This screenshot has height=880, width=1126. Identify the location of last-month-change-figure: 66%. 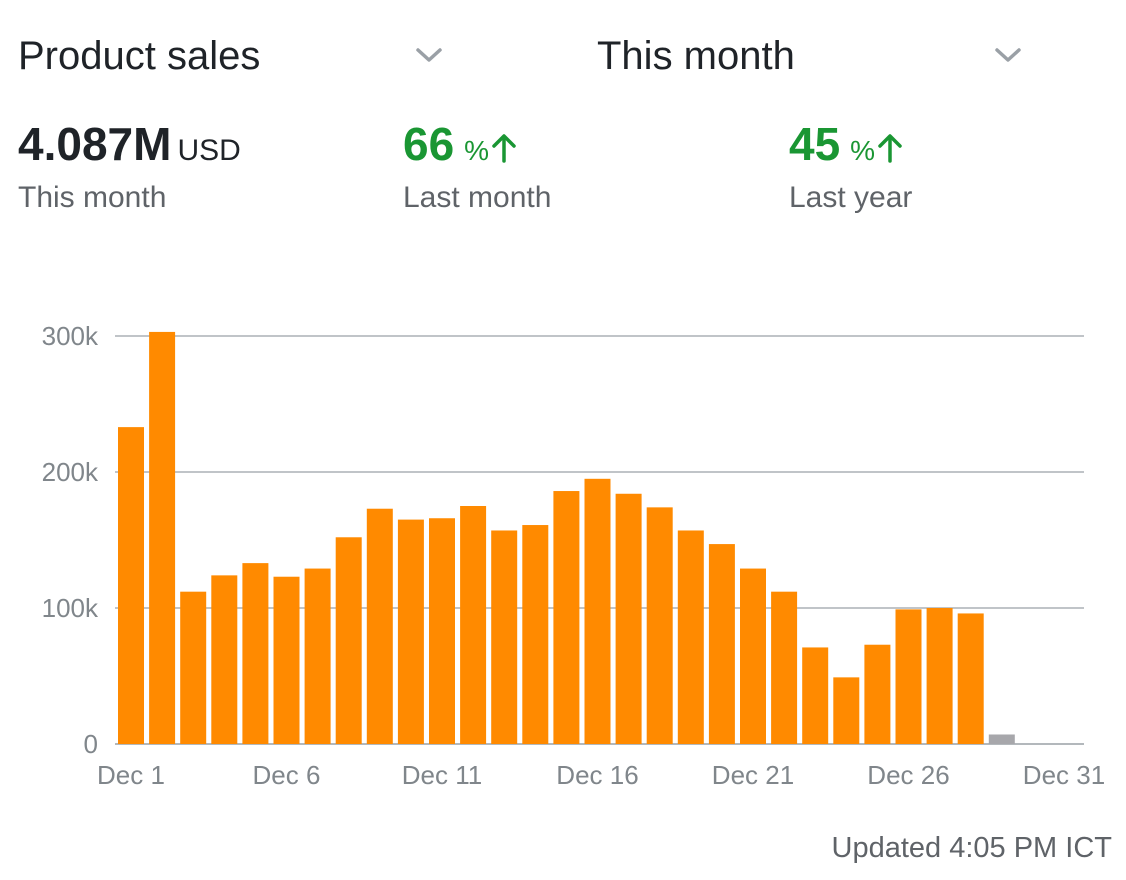
(477, 147).